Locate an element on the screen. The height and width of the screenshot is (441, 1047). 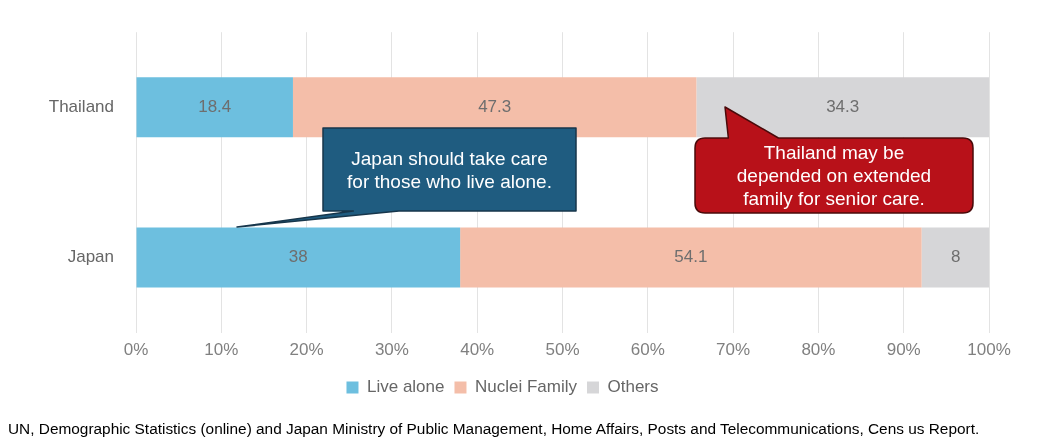
y-tick-label: Thailand is located at coordinates (81, 106).